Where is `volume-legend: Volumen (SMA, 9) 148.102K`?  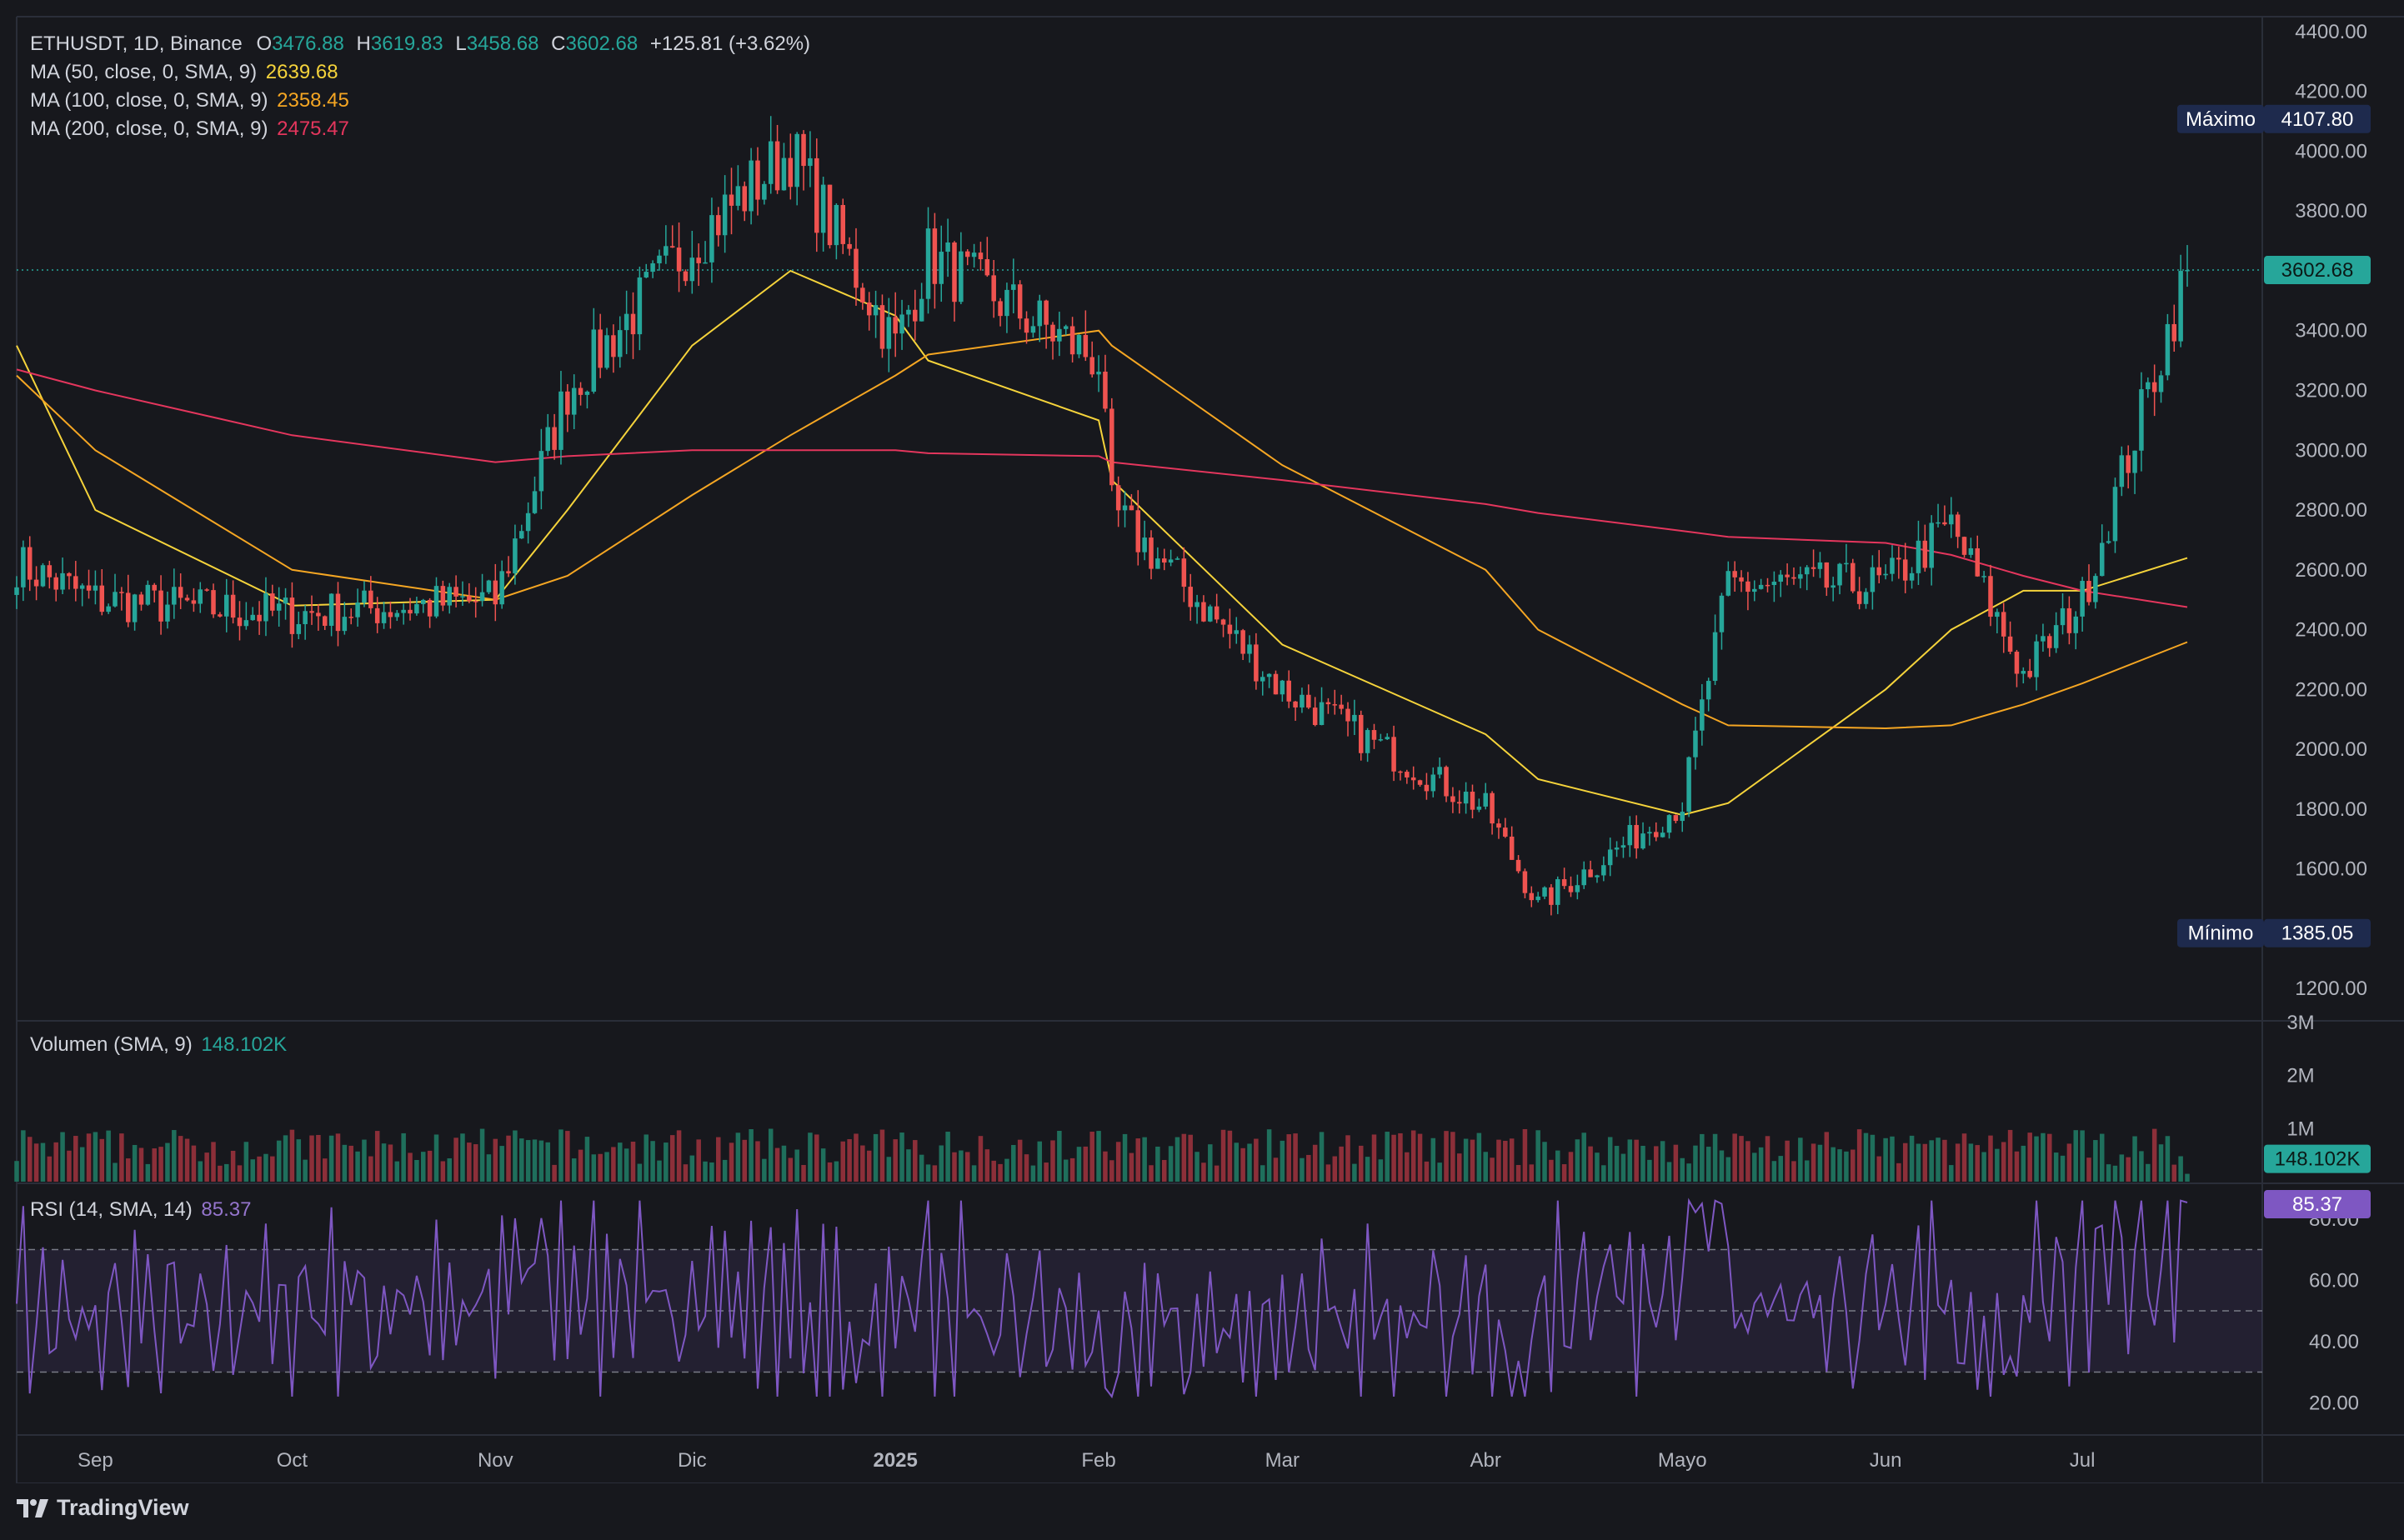 volume-legend: Volumen (SMA, 9) 148.102K is located at coordinates (158, 1045).